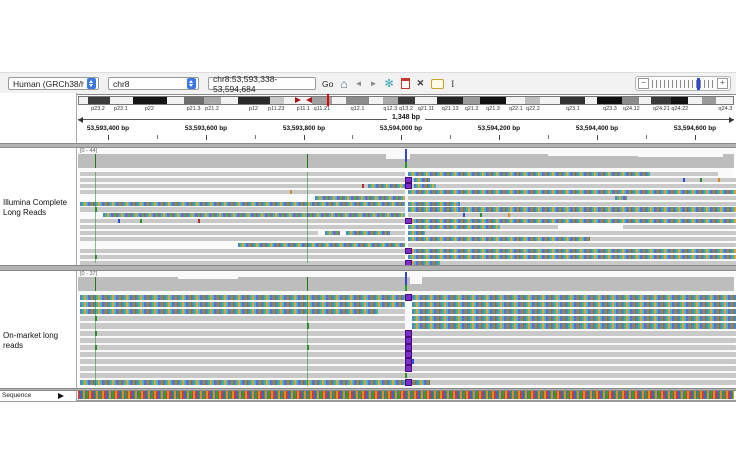  Describe the element at coordinates (406, 395) in the screenshot. I see `sequence-track` at that location.